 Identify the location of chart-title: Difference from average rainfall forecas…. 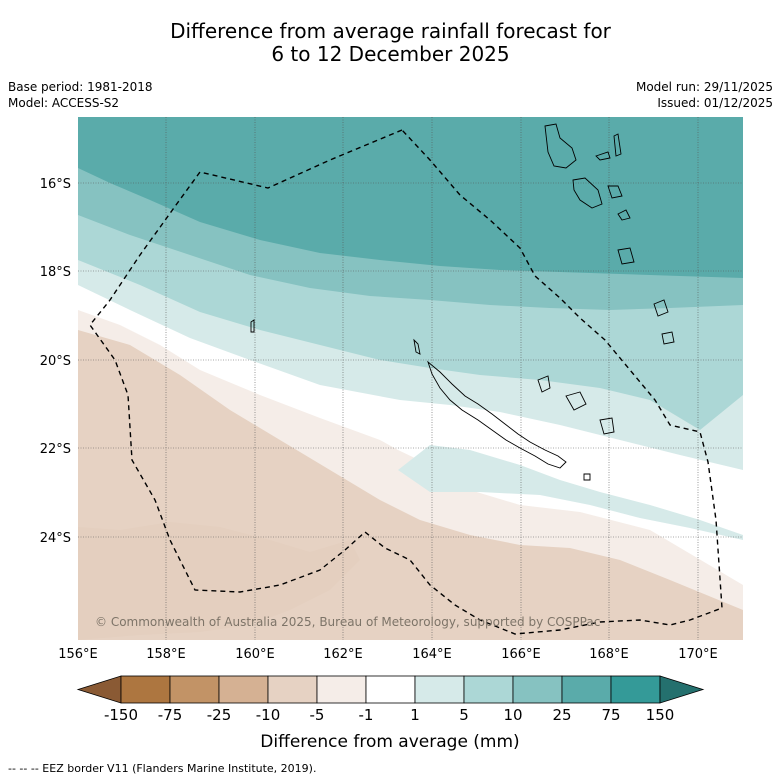
(390, 43).